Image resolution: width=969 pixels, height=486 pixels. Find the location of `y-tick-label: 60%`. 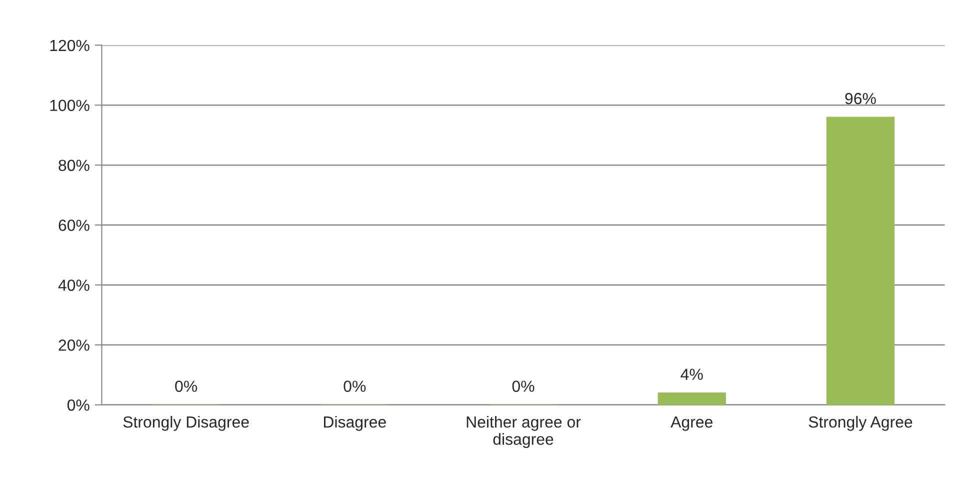

y-tick-label: 60% is located at coordinates (74, 225).